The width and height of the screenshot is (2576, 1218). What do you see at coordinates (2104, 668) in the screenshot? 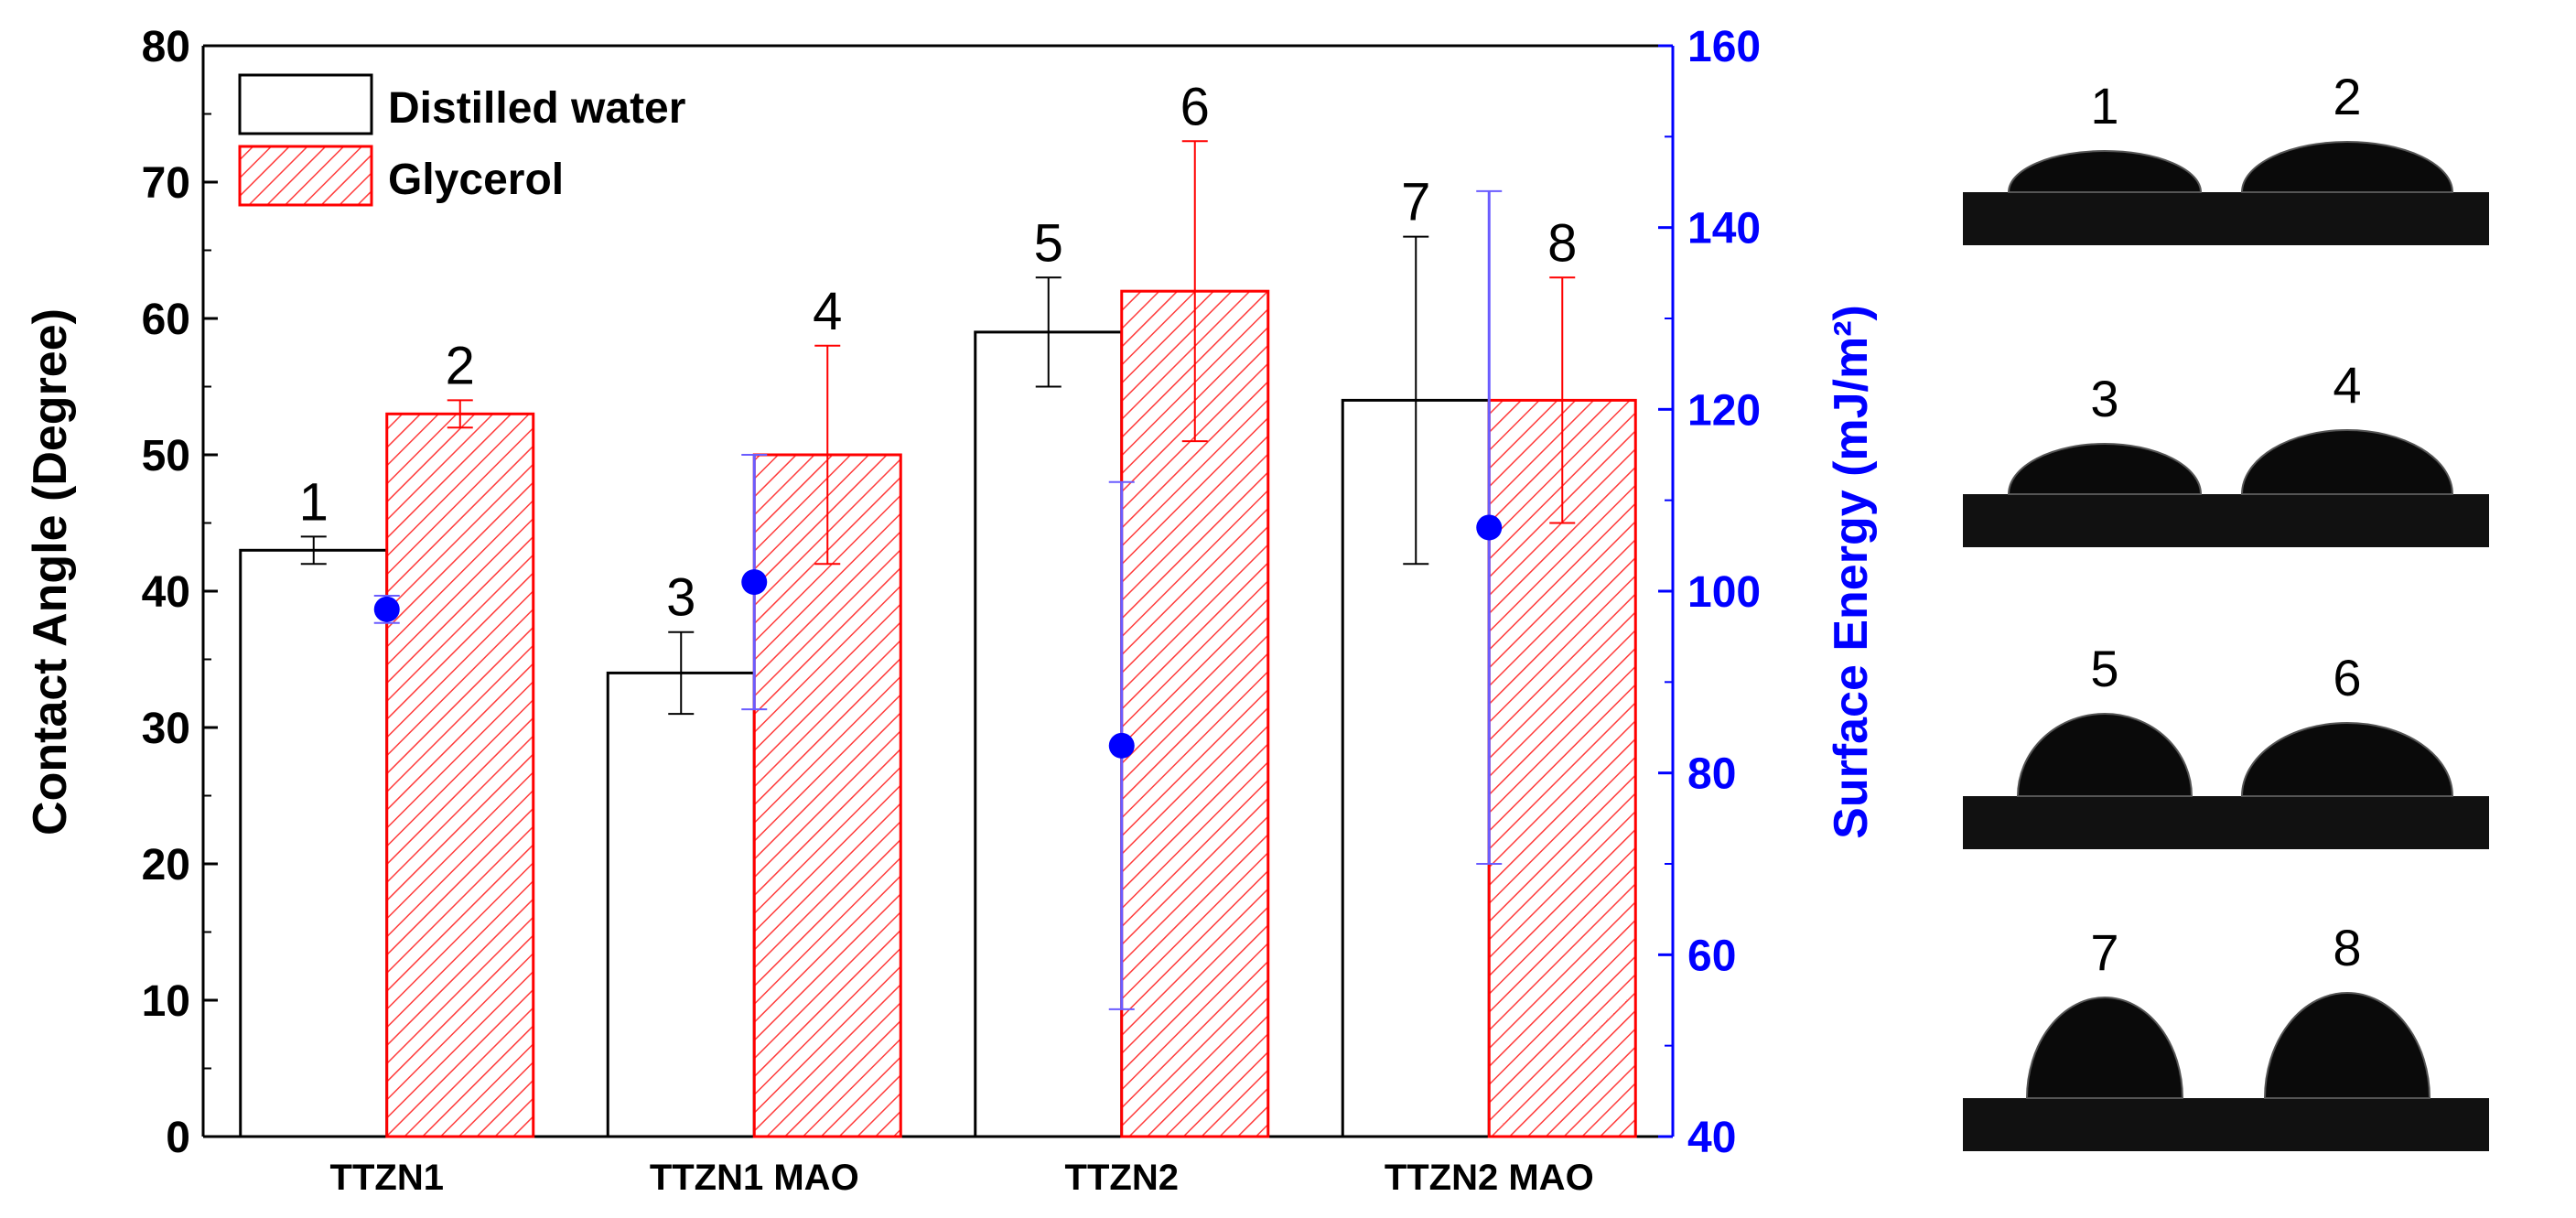
I see `droplet-label: 5` at bounding box center [2104, 668].